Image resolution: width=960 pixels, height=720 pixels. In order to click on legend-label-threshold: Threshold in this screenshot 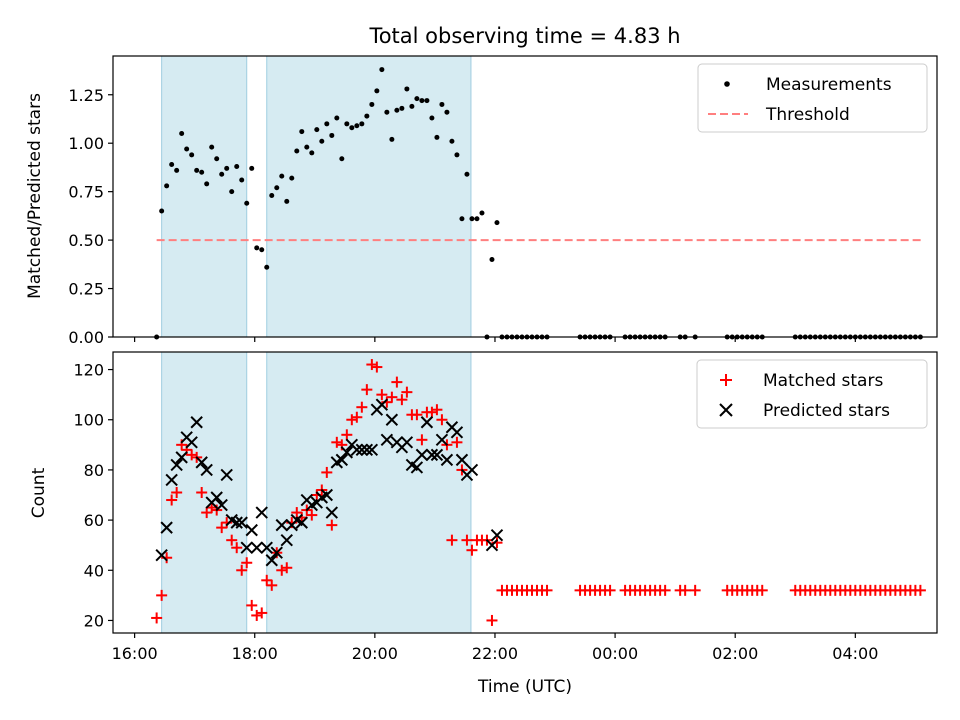, I will do `click(807, 115)`.